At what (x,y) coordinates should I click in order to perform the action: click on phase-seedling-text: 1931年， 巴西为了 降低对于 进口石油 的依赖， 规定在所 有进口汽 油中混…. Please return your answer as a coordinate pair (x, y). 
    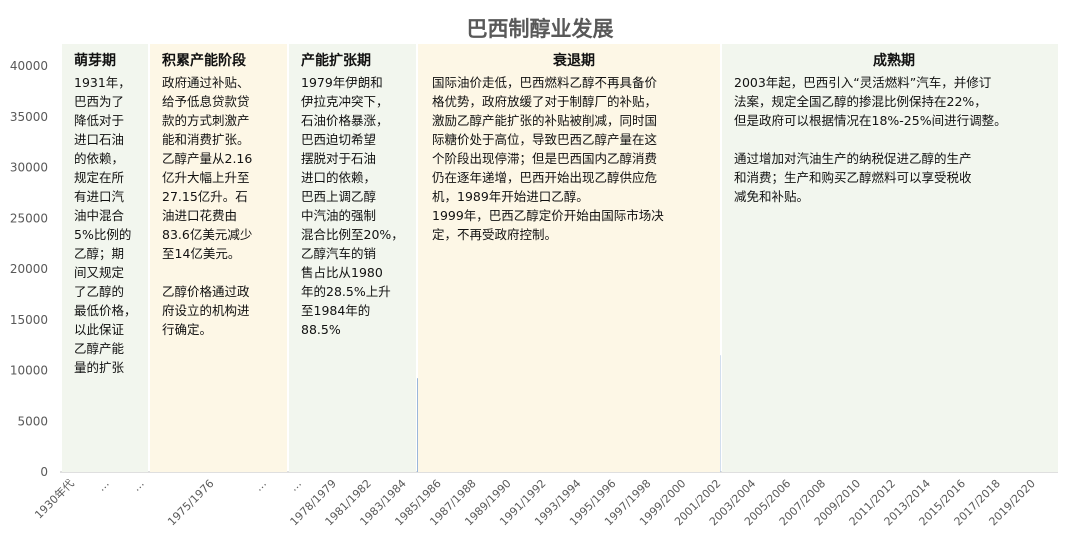
    Looking at the image, I should click on (105, 225).